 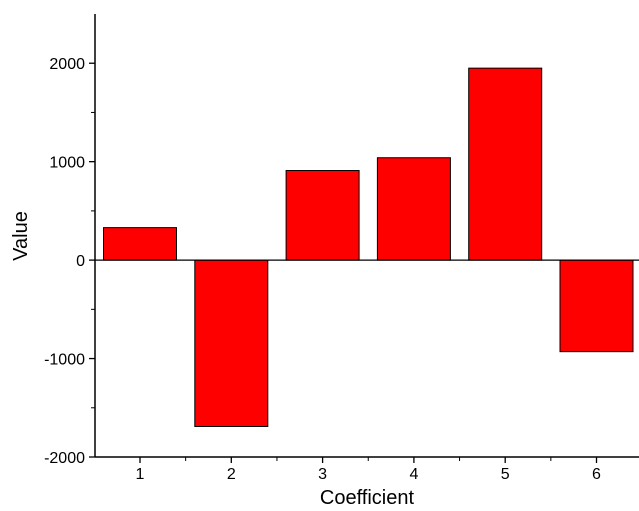 What do you see at coordinates (64, 360) in the screenshot?
I see `y-tick-label--1000: -1000` at bounding box center [64, 360].